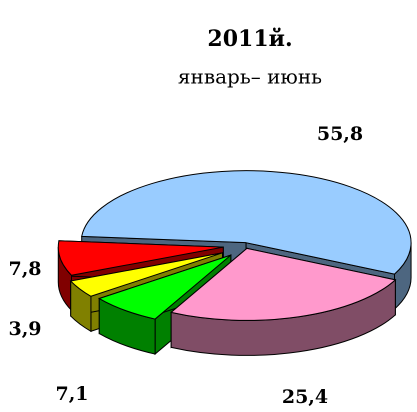 The height and width of the screenshot is (412, 417). Describe the element at coordinates (249, 39) in the screenshot. I see `chart-title: 2011й.` at that location.